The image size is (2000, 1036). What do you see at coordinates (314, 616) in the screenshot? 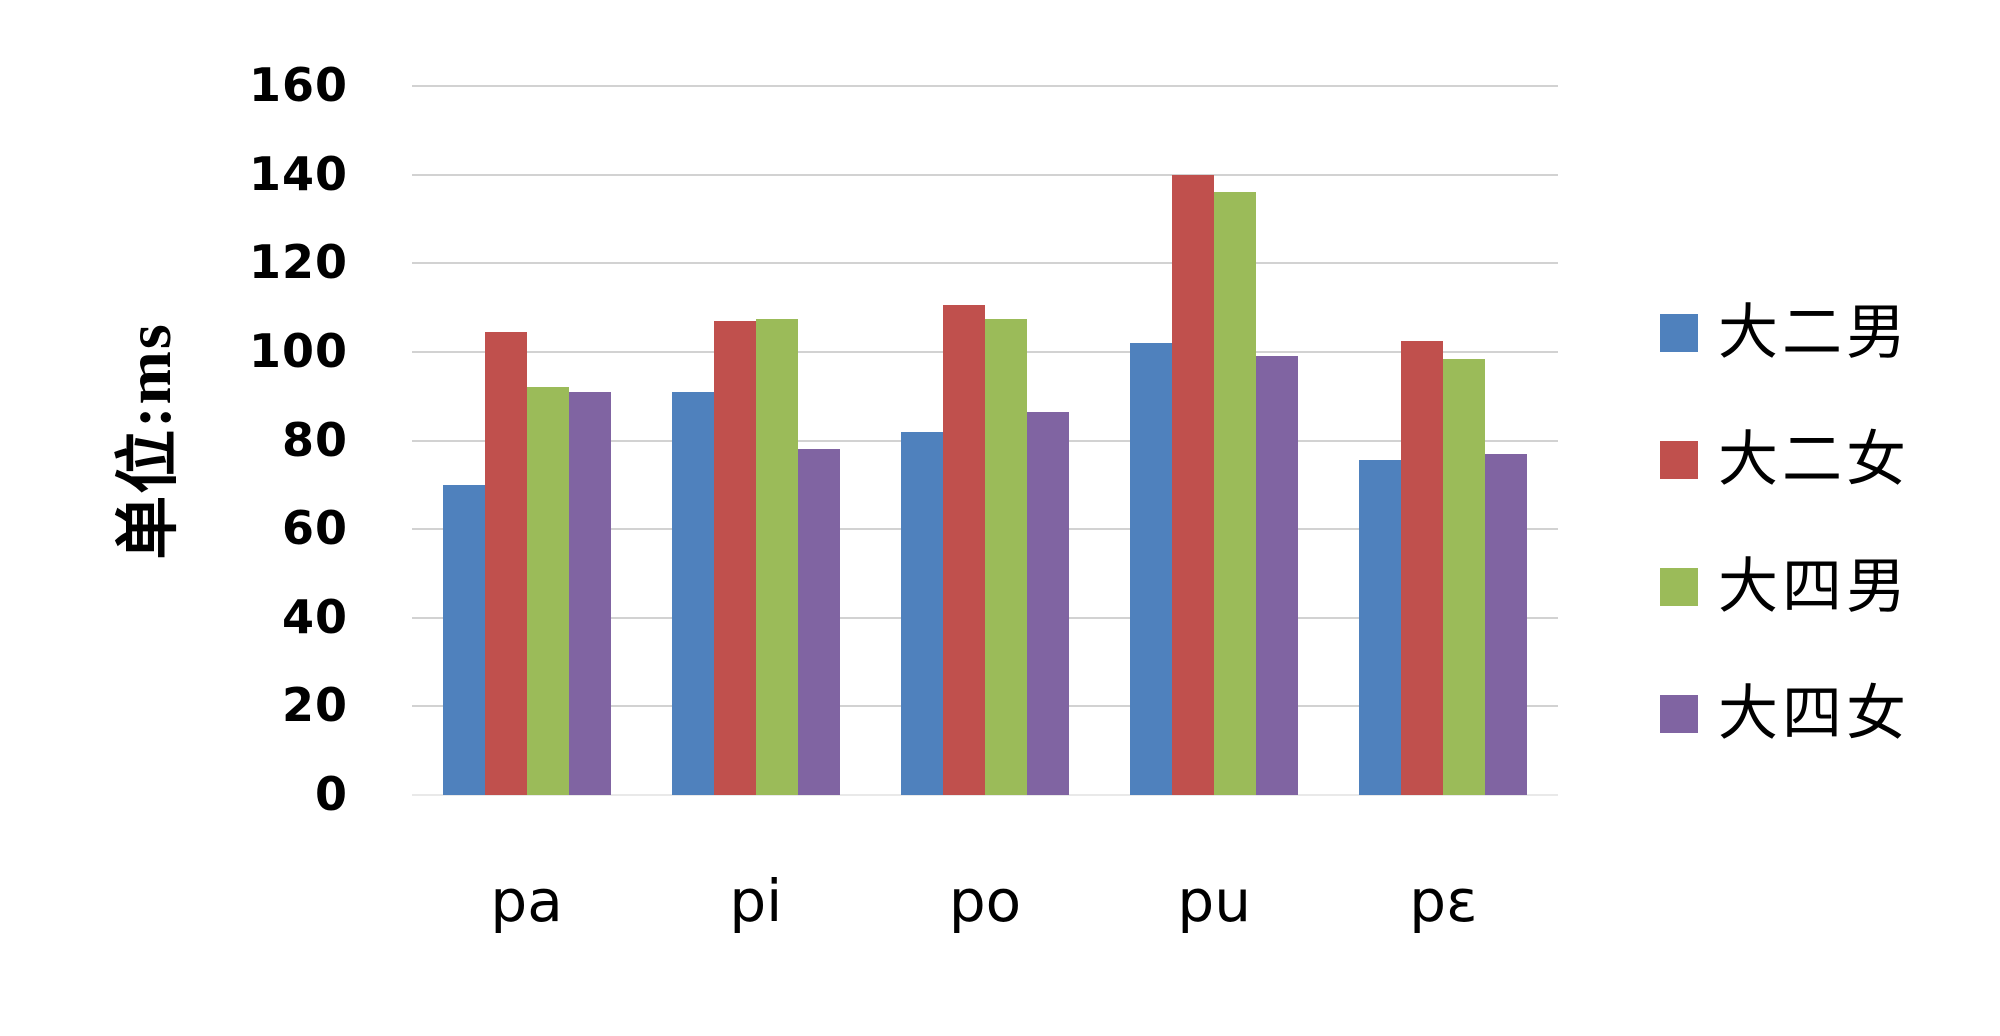
I see `y-tick-label: 40` at bounding box center [314, 616].